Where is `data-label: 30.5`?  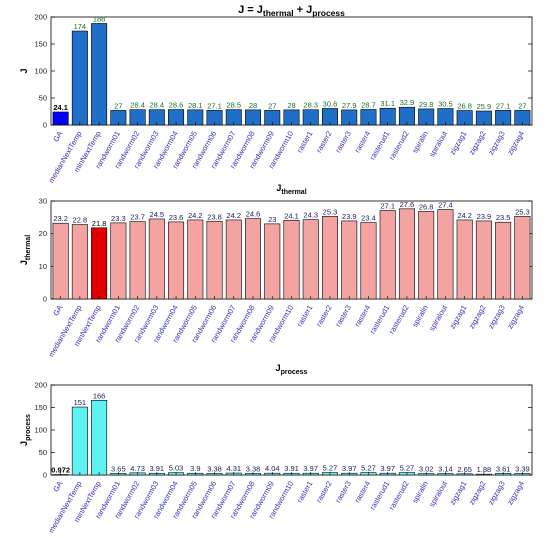
data-label: 30.5 is located at coordinates (445, 104).